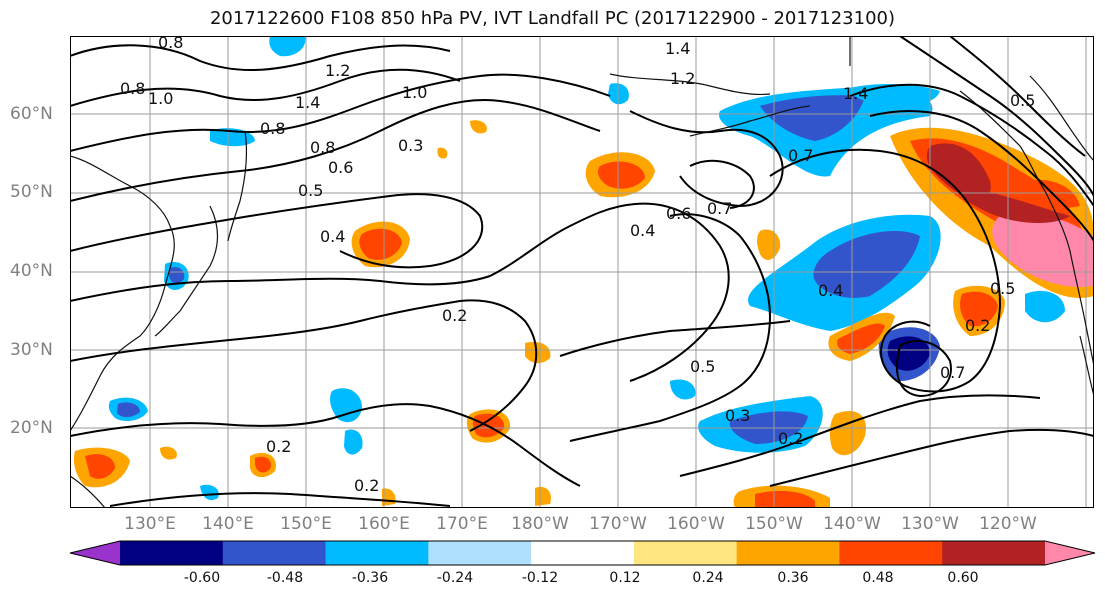  Describe the element at coordinates (100, 466) in the screenshot. I see `positive-anomaly-west-south-core` at that location.